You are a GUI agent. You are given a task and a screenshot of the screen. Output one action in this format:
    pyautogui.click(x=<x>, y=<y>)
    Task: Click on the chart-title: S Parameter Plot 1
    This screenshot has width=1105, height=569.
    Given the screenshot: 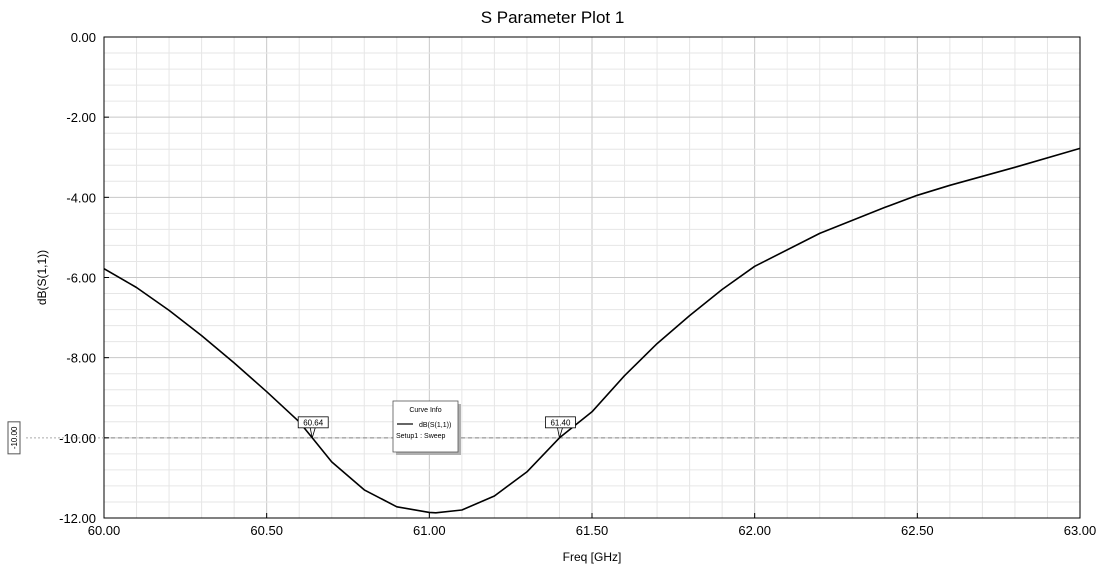 What is the action you would take?
    pyautogui.click(x=552, y=17)
    